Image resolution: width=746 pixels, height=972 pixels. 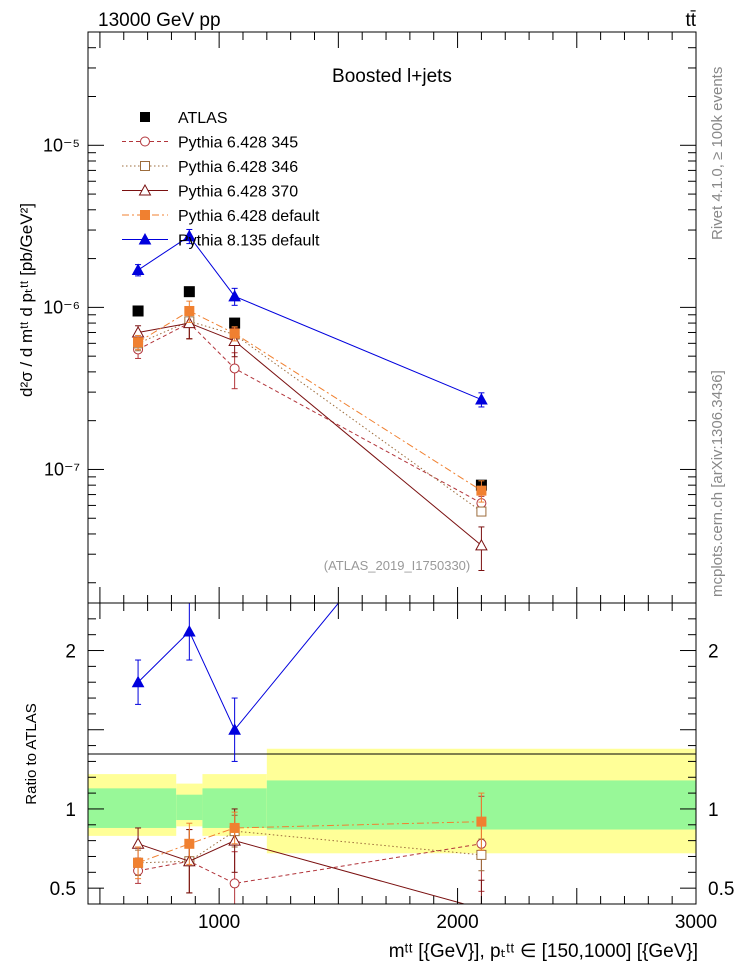 I want to click on ratio-y-tick-label: 1, so click(x=70, y=810).